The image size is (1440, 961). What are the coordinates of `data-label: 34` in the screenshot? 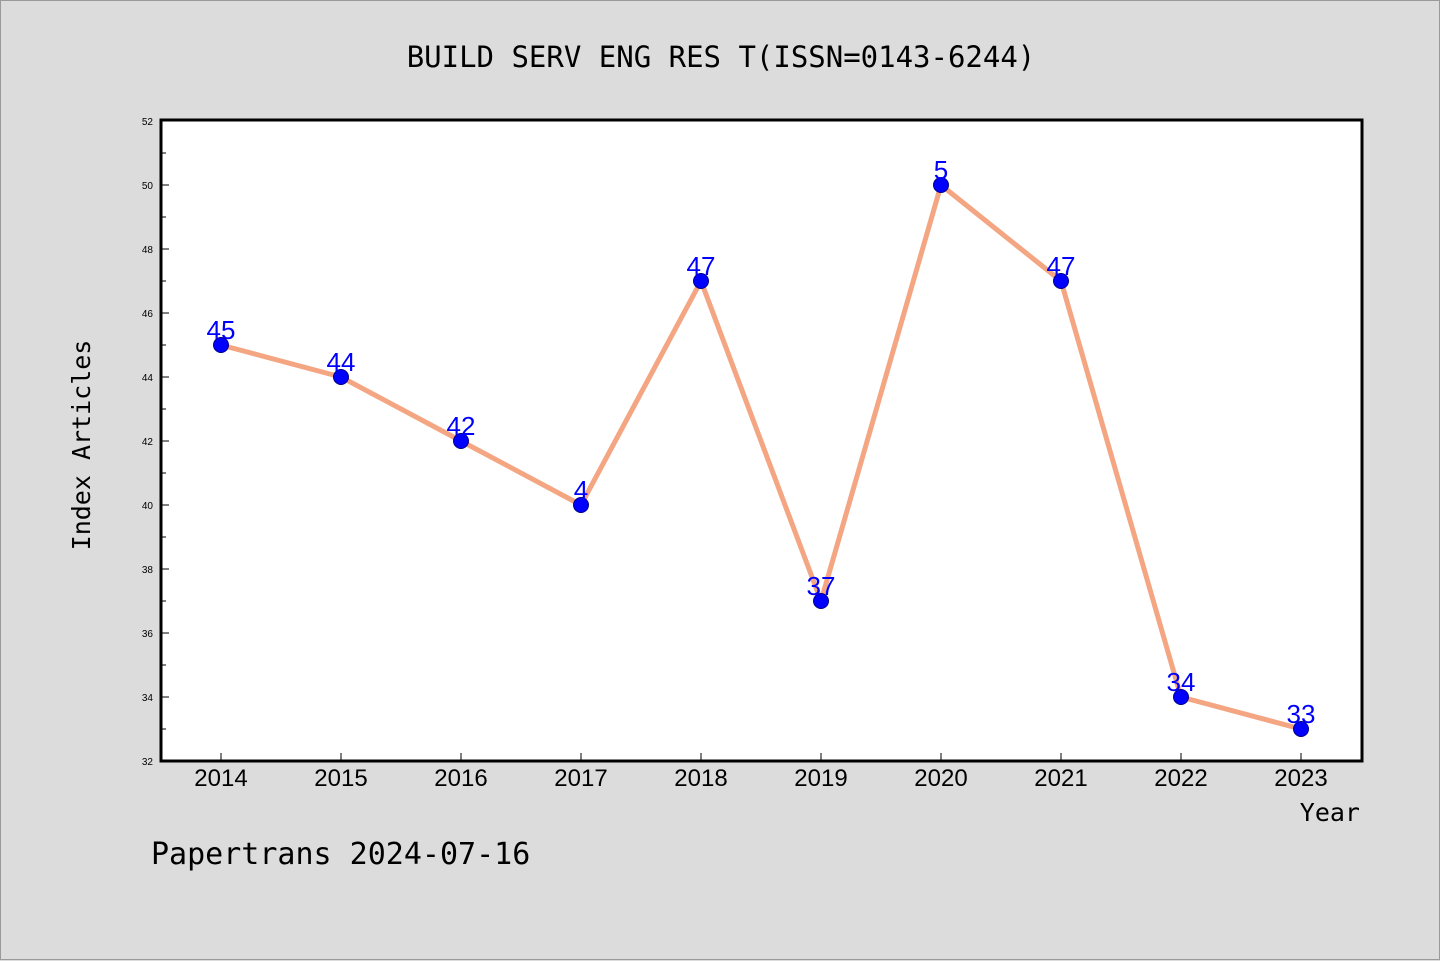 It's located at (1181, 682).